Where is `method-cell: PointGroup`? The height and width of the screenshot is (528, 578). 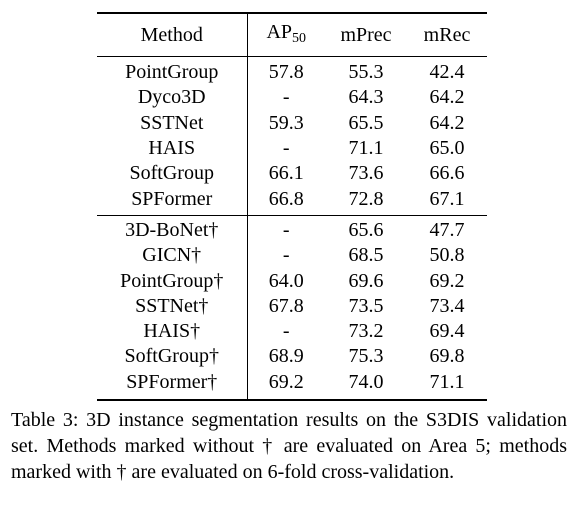
method-cell: PointGroup is located at coordinates (172, 71).